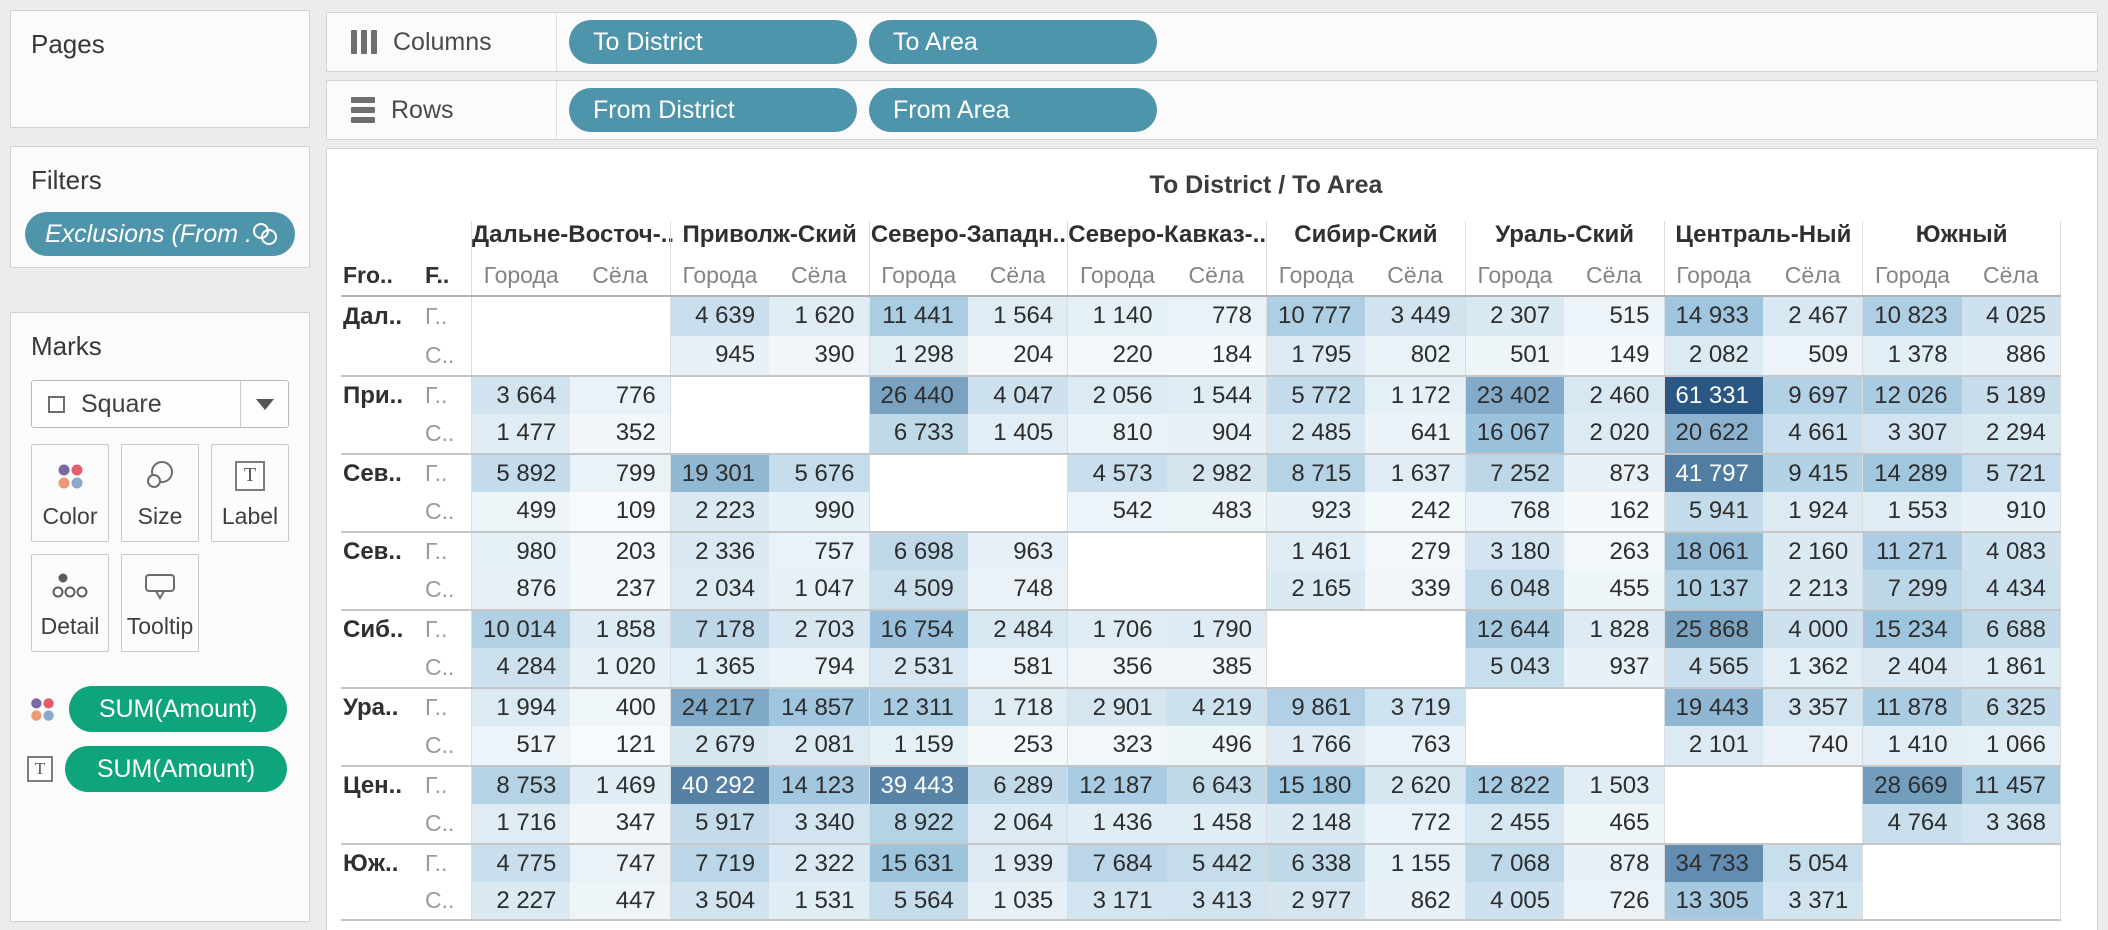  What do you see at coordinates (1713, 589) in the screenshot?
I see `heat-cell: 10 137` at bounding box center [1713, 589].